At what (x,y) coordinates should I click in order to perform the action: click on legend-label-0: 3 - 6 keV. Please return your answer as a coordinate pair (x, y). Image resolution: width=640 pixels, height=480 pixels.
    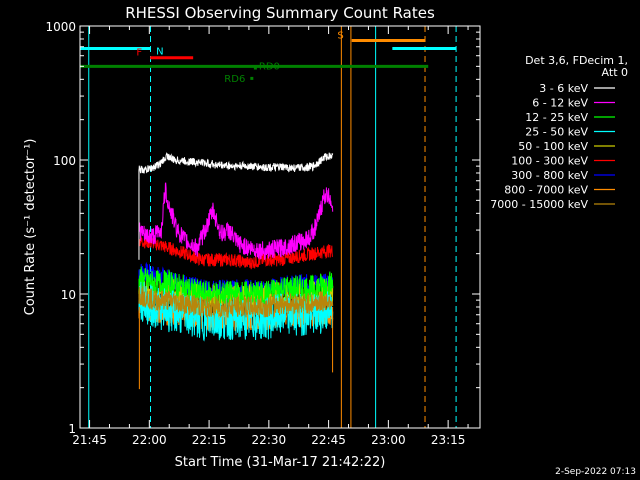
    Looking at the image, I should click on (563, 88).